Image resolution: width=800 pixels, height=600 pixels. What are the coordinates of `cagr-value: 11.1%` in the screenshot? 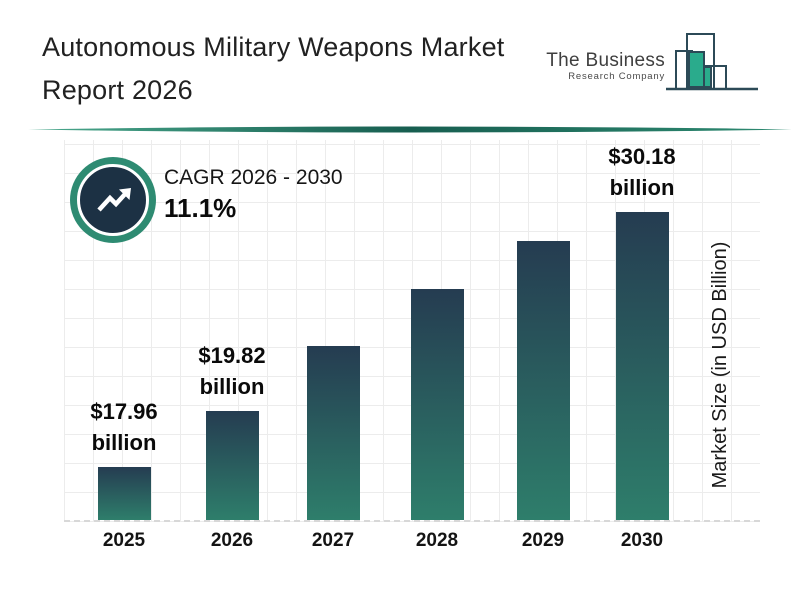 It's located at (200, 208).